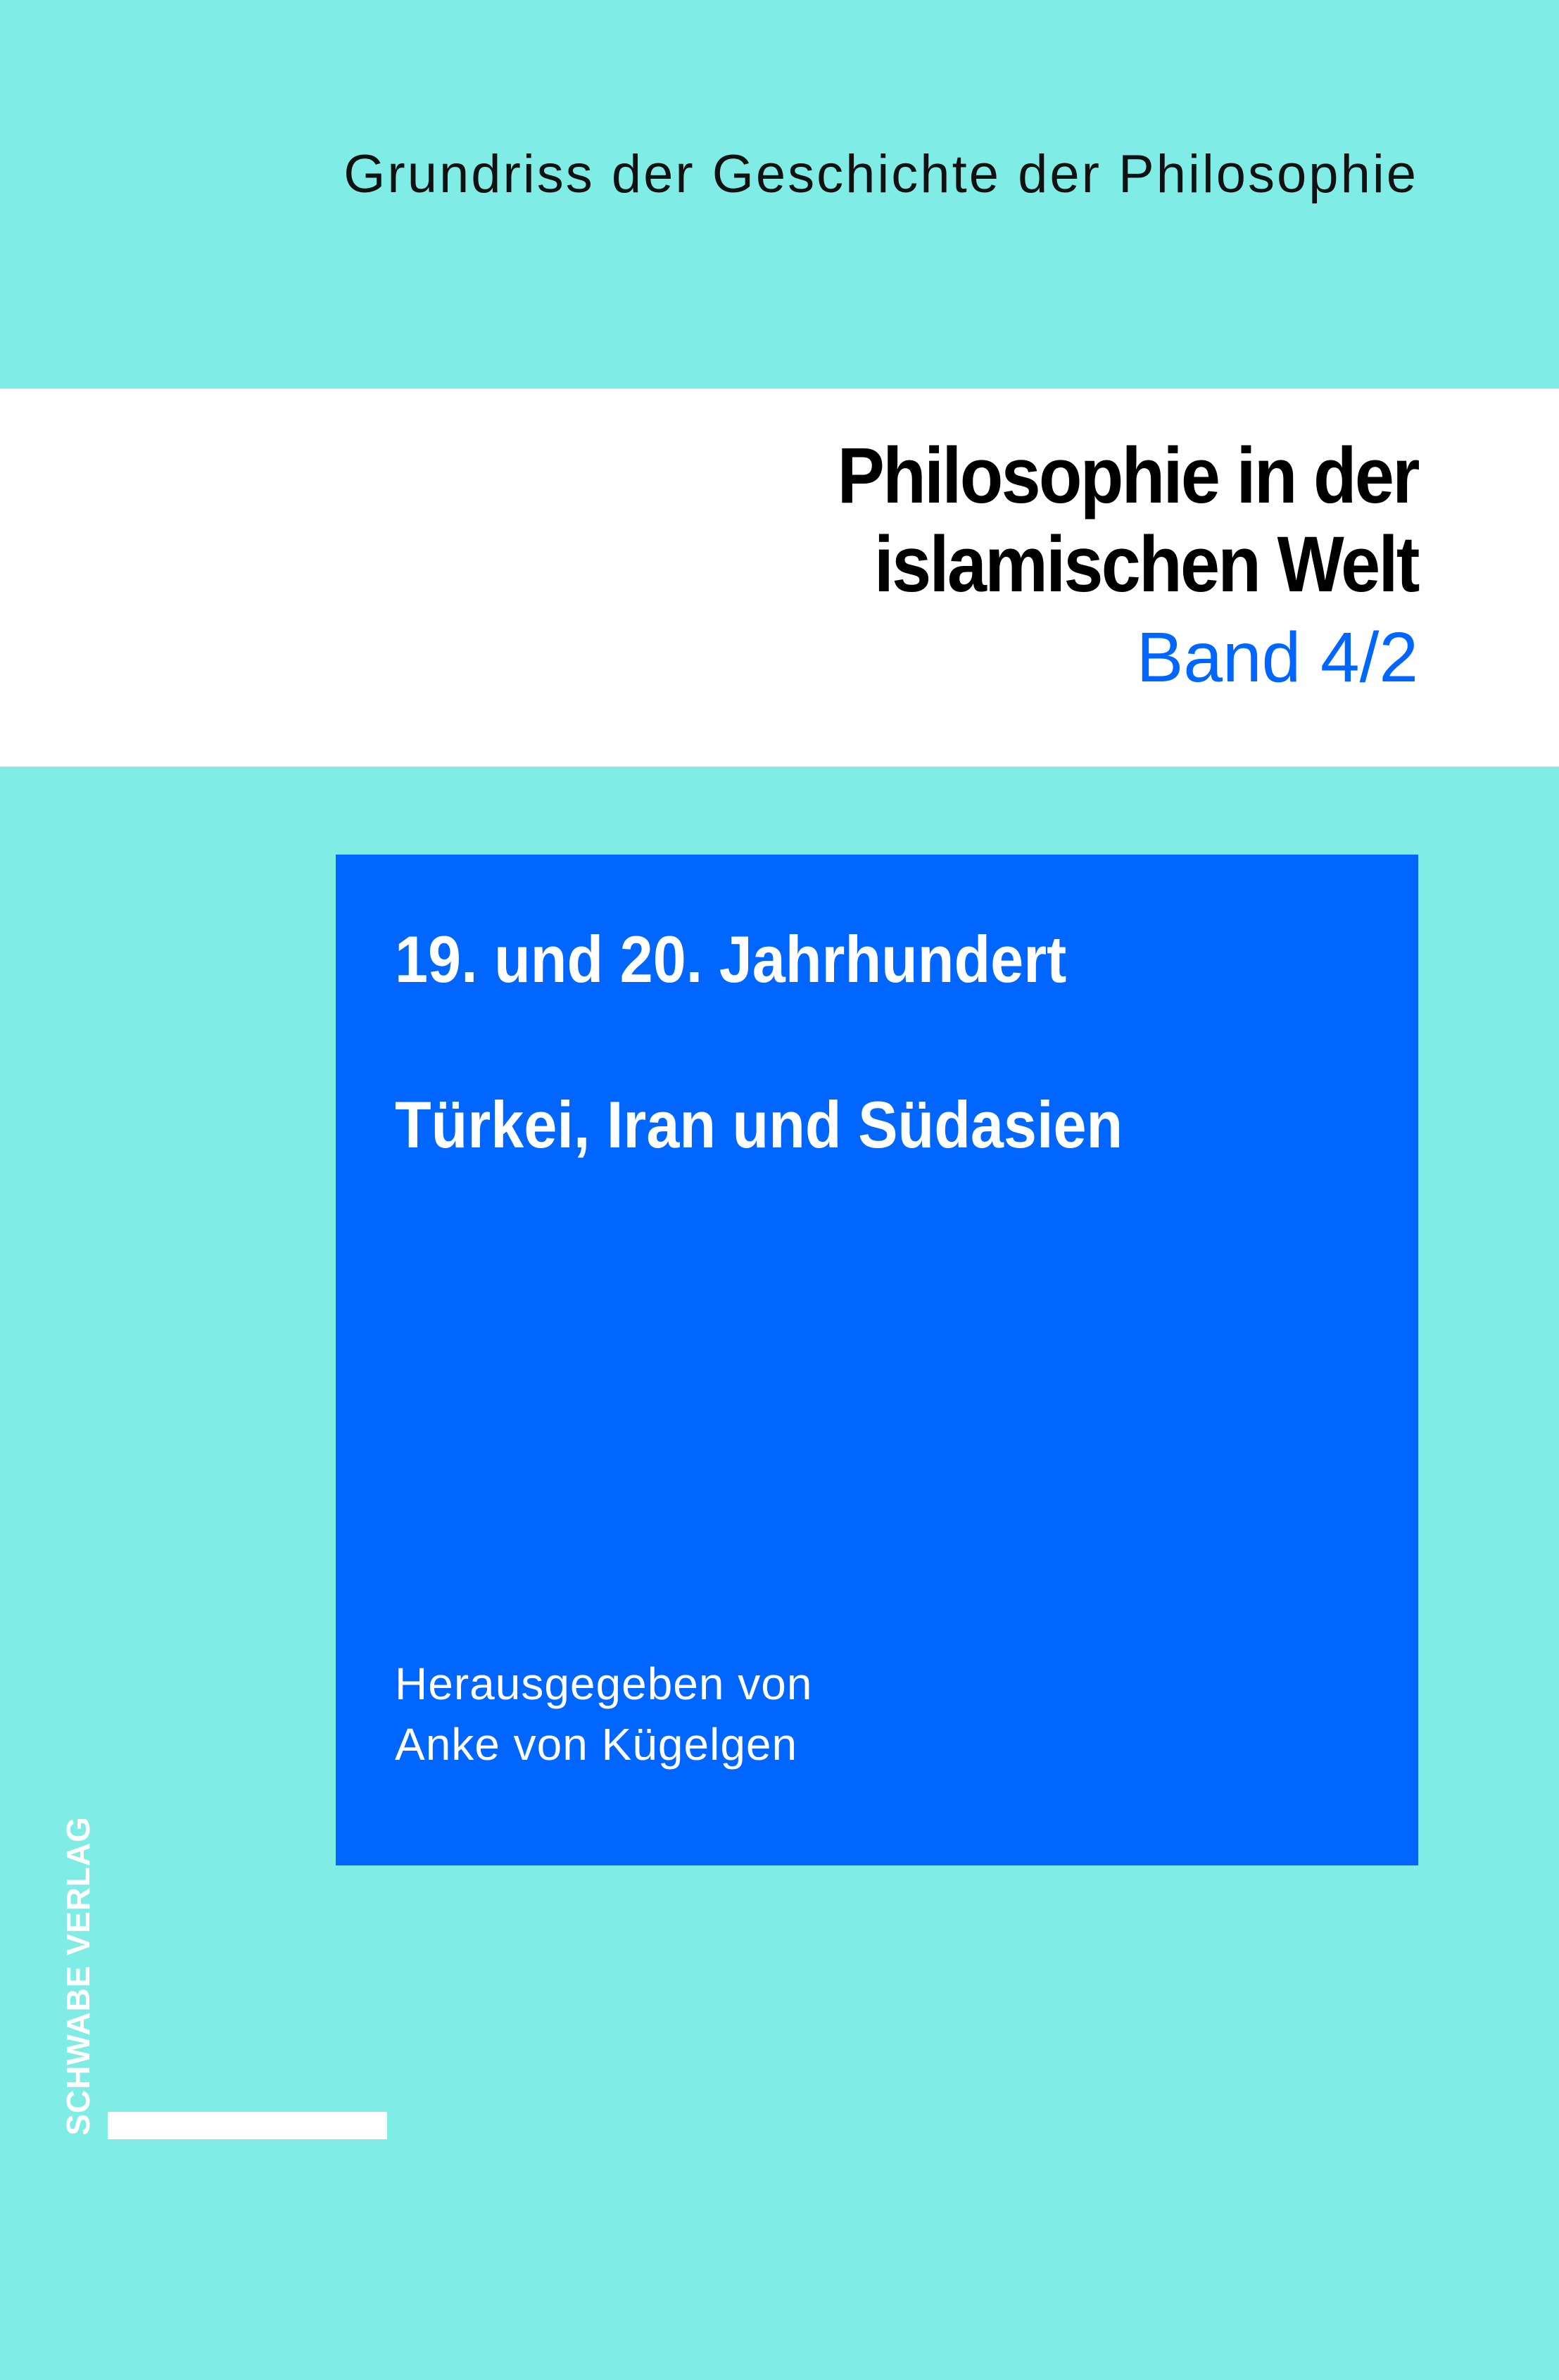 The height and width of the screenshot is (2380, 1559). What do you see at coordinates (880, 174) in the screenshot?
I see `series-title: Grundriss der Geschichte der Philosophie` at bounding box center [880, 174].